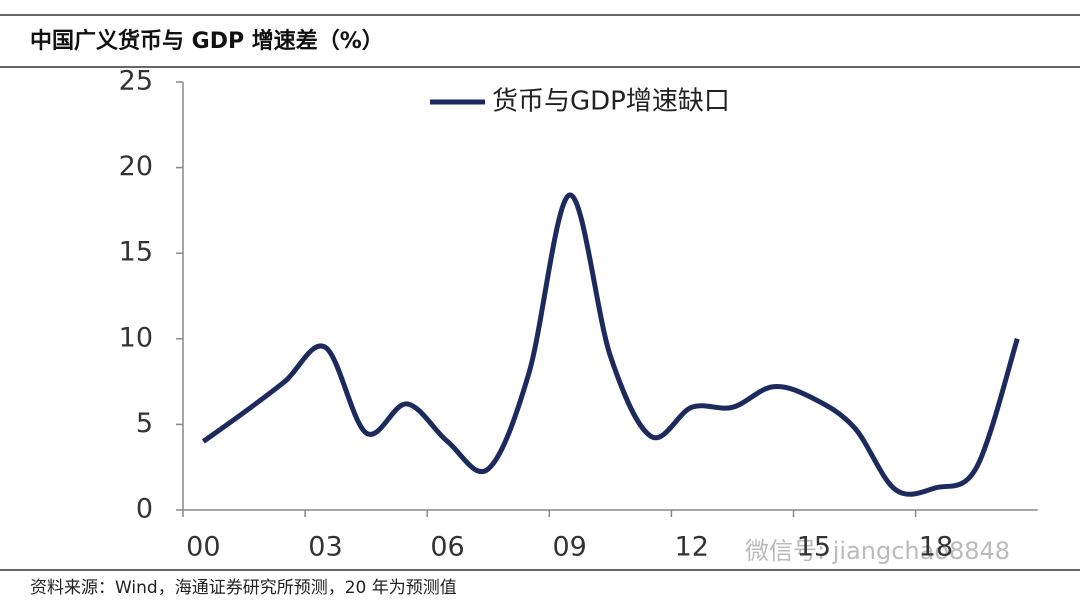 The image size is (1080, 610). What do you see at coordinates (692, 547) in the screenshot?
I see `x-tick-label: 12` at bounding box center [692, 547].